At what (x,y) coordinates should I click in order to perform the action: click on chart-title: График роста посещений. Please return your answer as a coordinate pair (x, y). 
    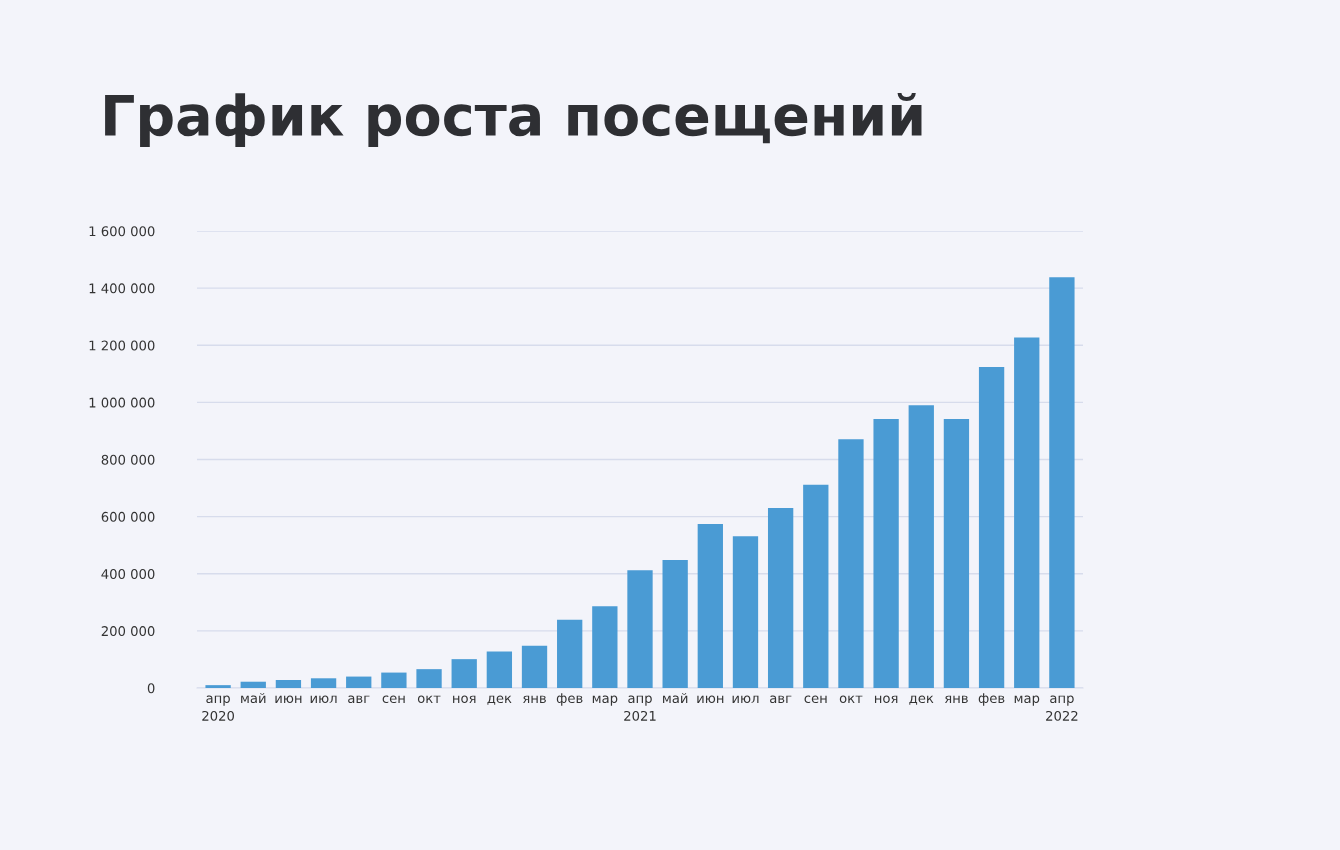
    Looking at the image, I should click on (513, 120).